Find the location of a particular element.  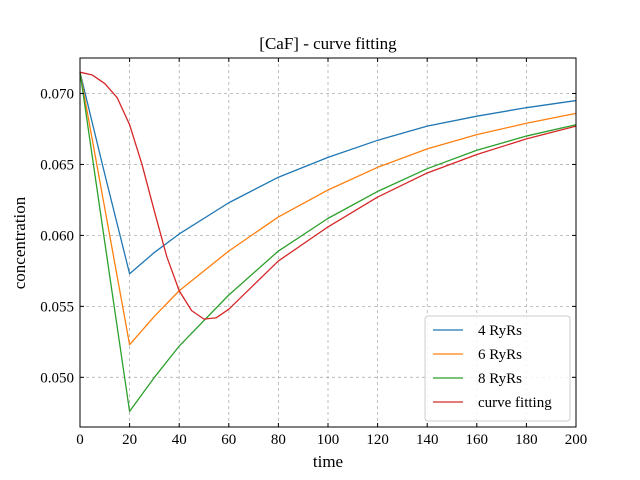

y-tick-label: 0.050 is located at coordinates (57, 378).